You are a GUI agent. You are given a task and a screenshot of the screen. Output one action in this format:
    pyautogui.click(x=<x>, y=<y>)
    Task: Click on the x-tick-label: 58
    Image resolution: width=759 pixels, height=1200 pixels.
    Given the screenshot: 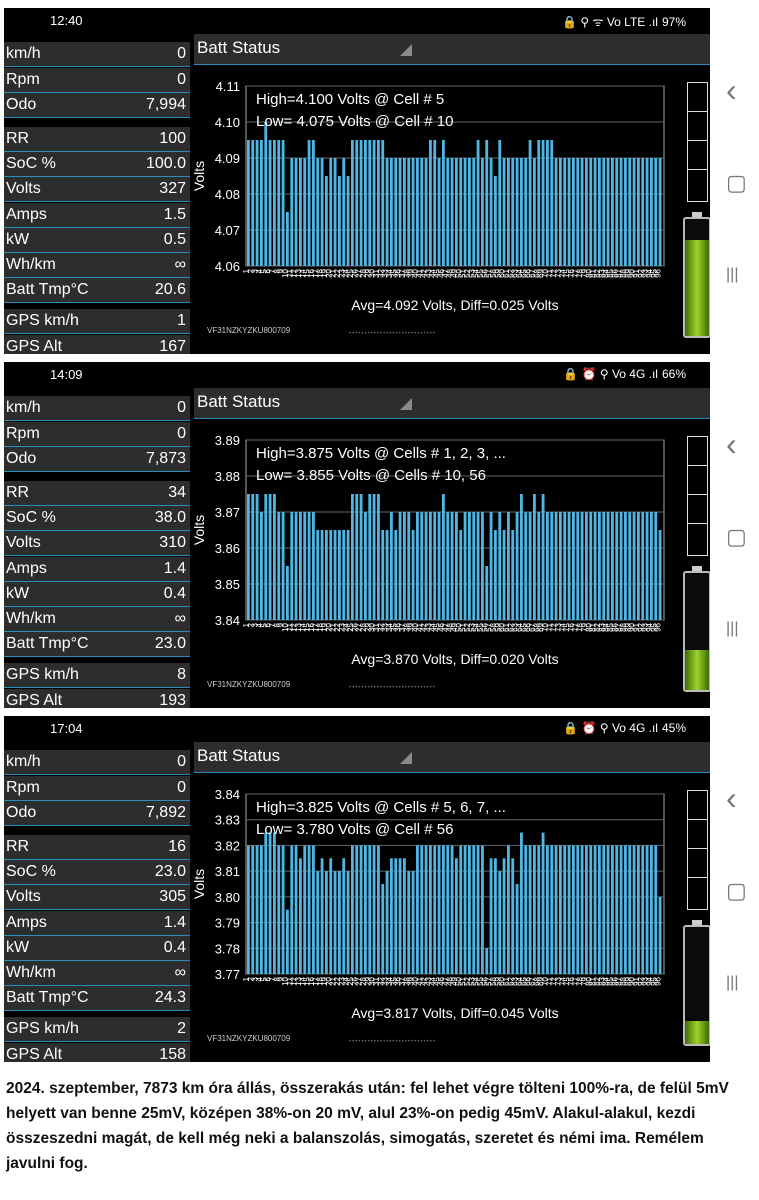 What is the action you would take?
    pyautogui.click(x=493, y=980)
    